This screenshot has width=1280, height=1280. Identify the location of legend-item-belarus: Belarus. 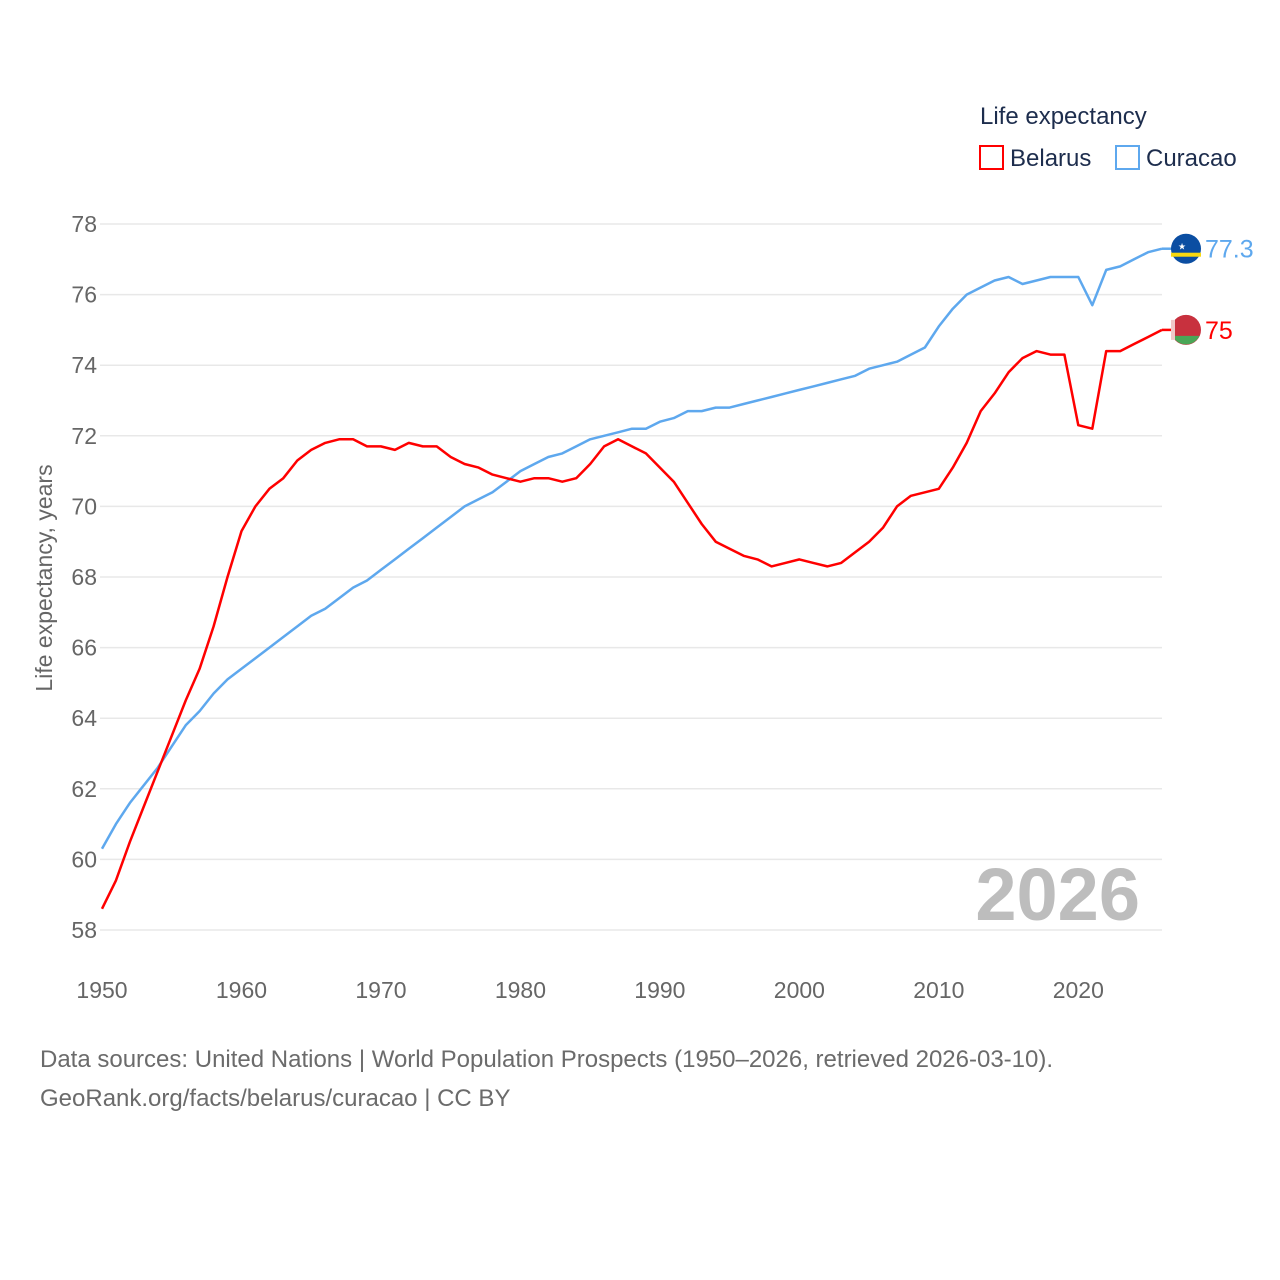
(1035, 158).